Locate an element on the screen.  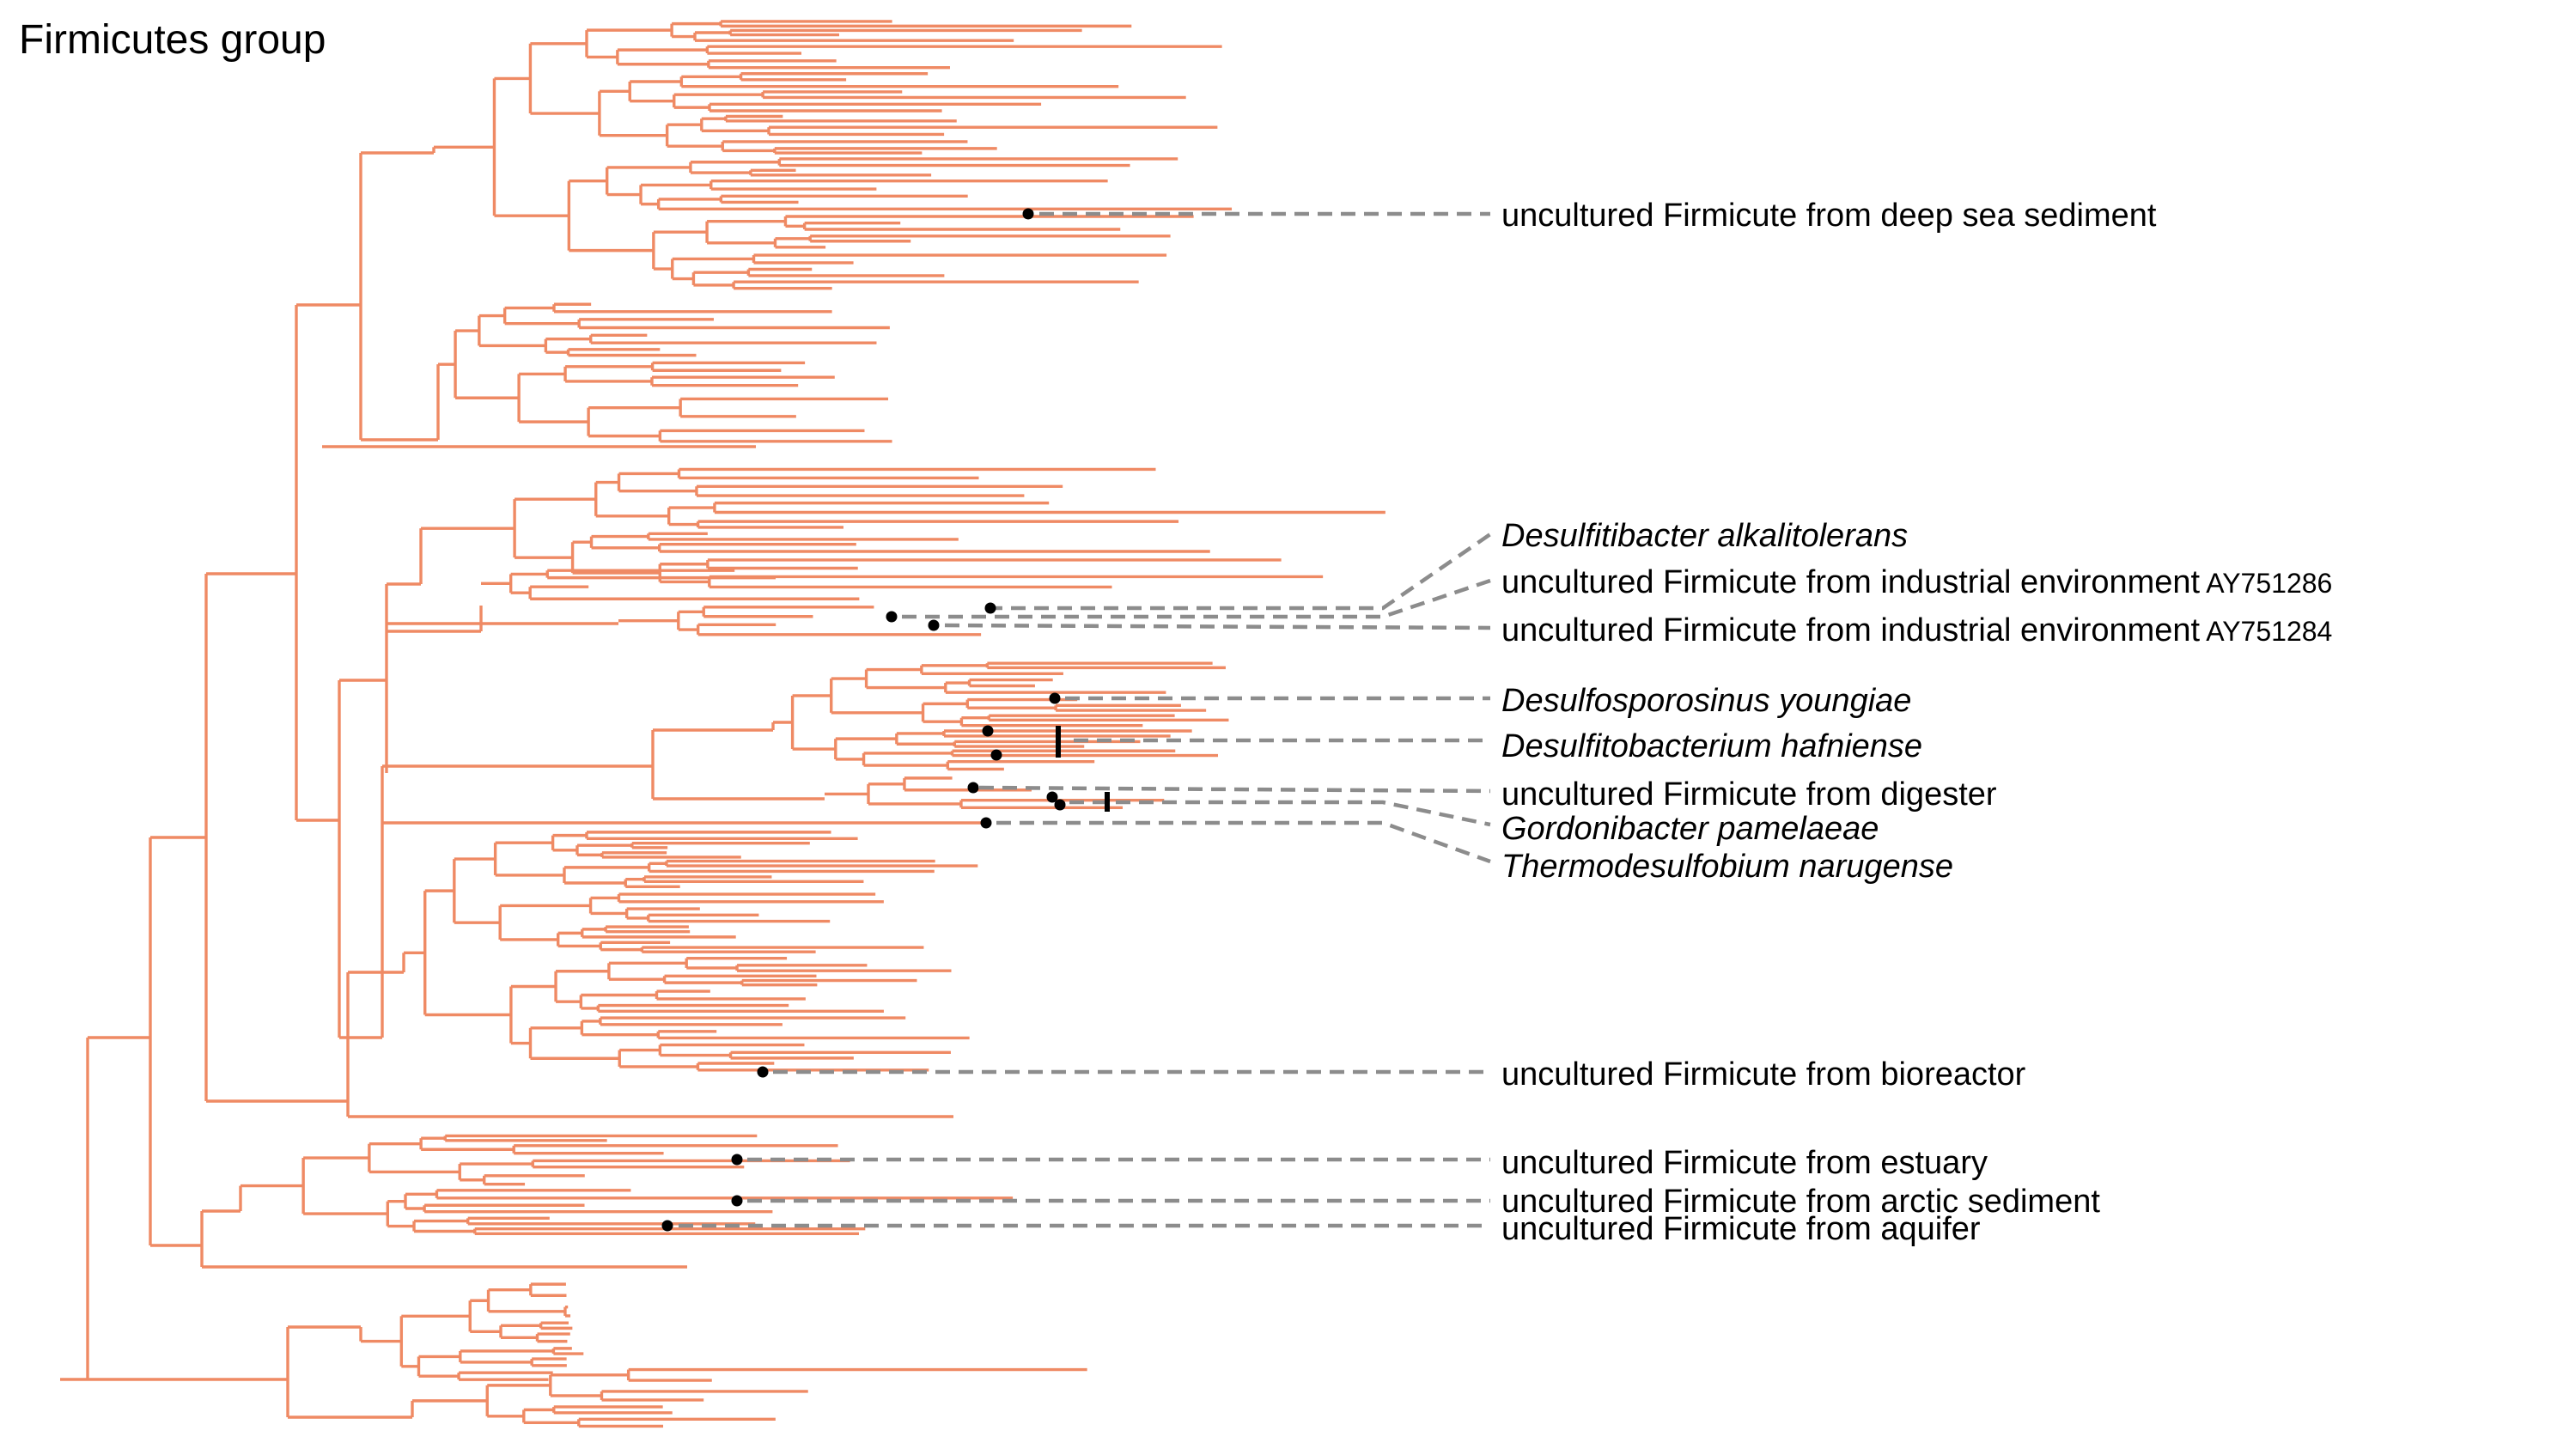
taxon-accession: AY751286 is located at coordinates (2266, 583).